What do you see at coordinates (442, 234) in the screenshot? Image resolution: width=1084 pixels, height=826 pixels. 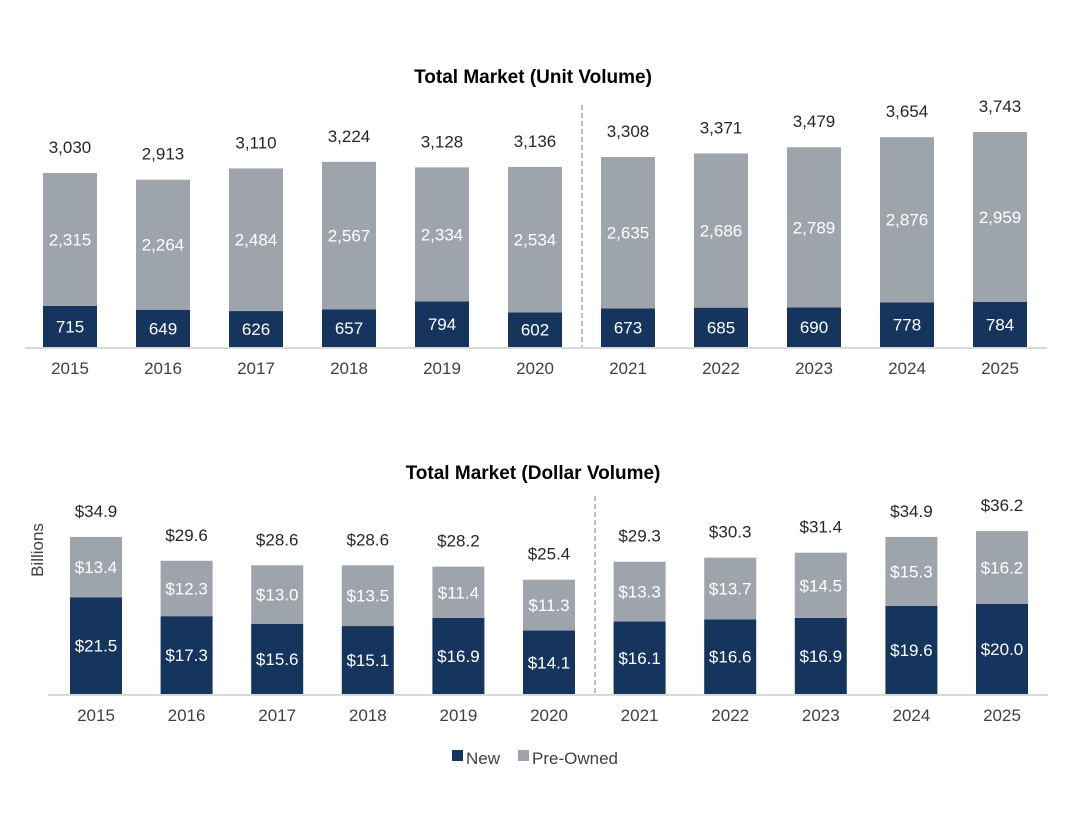 I see `data-label-pre-owned: 2,334` at bounding box center [442, 234].